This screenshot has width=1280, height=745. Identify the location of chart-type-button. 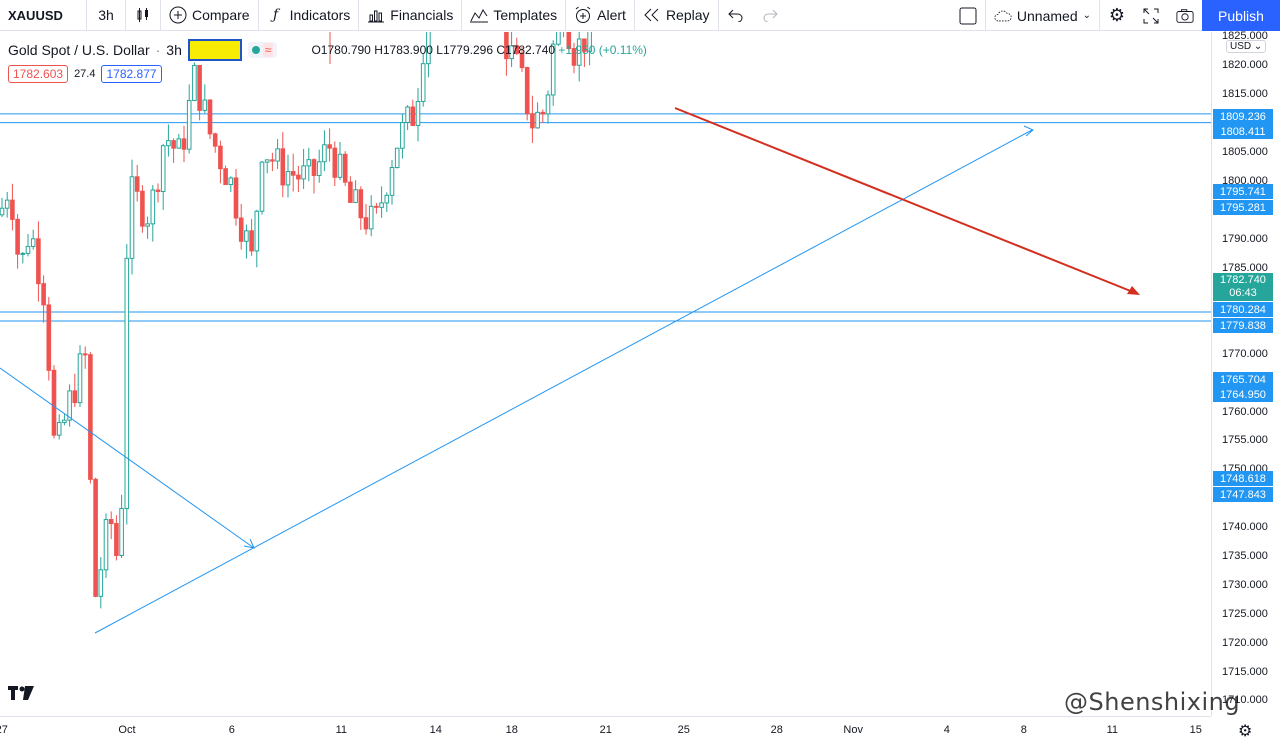
(143, 15).